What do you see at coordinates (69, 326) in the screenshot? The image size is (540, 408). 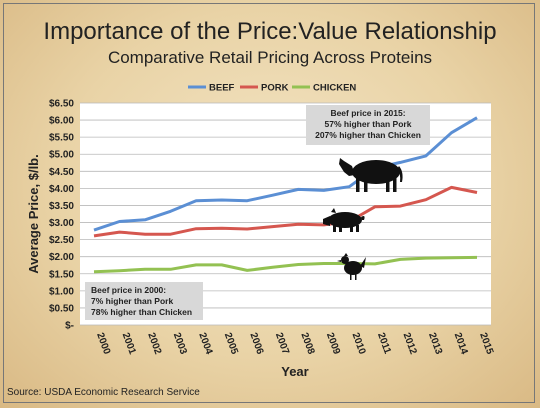 I see `y-tick-label: $-` at bounding box center [69, 326].